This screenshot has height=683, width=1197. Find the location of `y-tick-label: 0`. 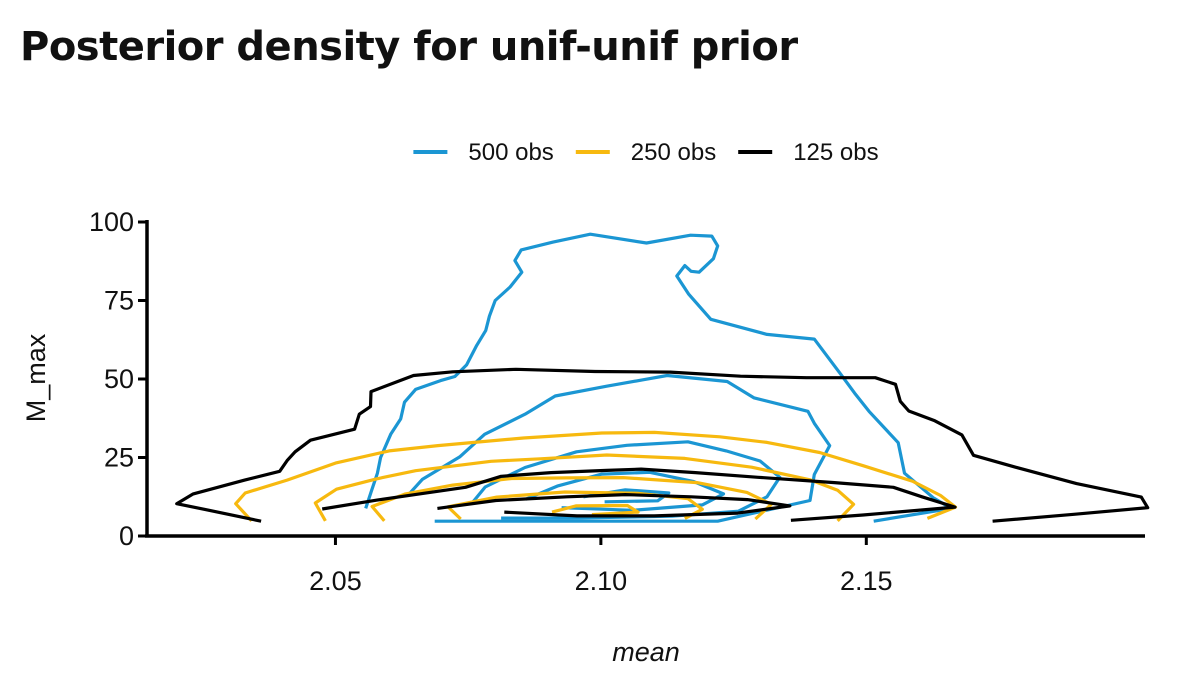

y-tick-label: 0 is located at coordinates (126, 536).